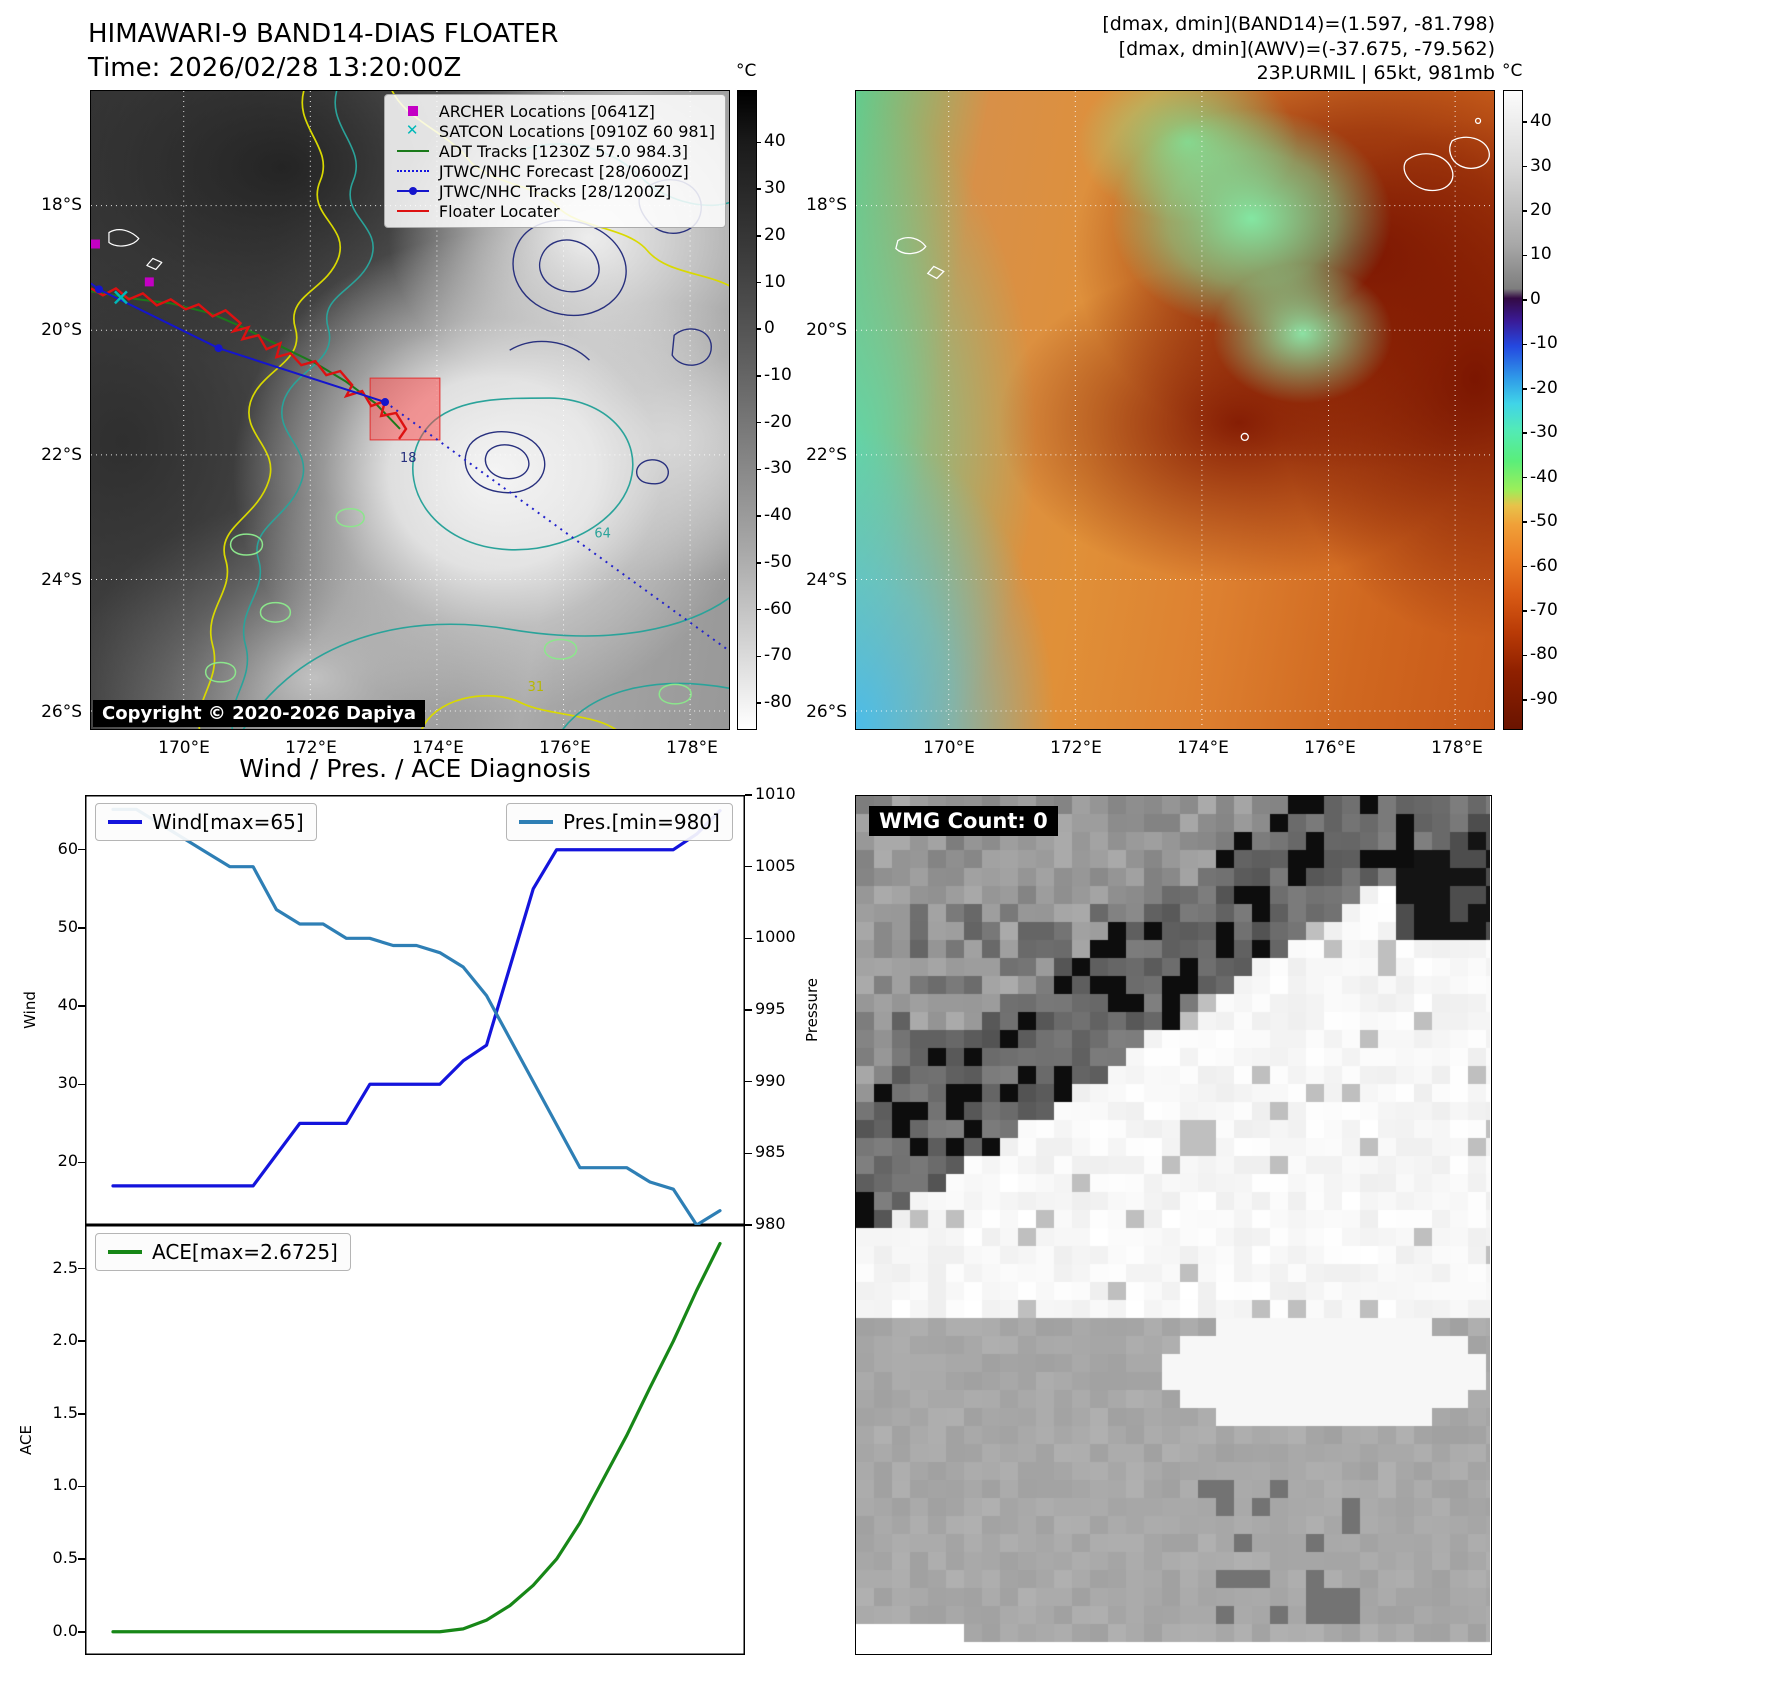 The height and width of the screenshot is (1690, 1792). Describe the element at coordinates (812, 1010) in the screenshot. I see `pressure-axis-label: Pressure` at that location.